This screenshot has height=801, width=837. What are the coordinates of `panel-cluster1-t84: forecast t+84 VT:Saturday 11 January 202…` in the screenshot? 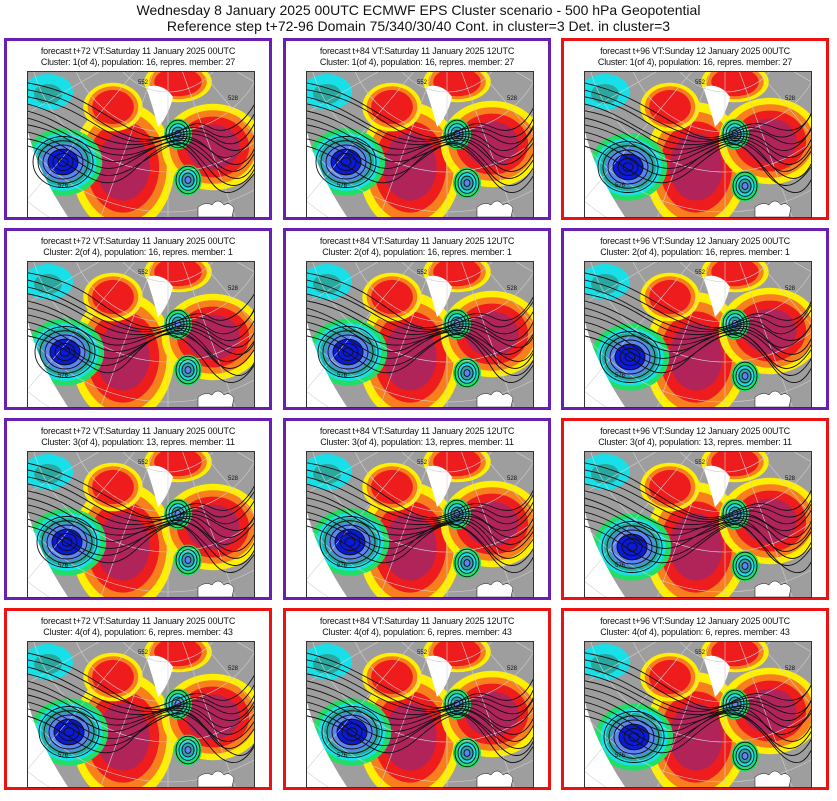 It's located at (417, 129).